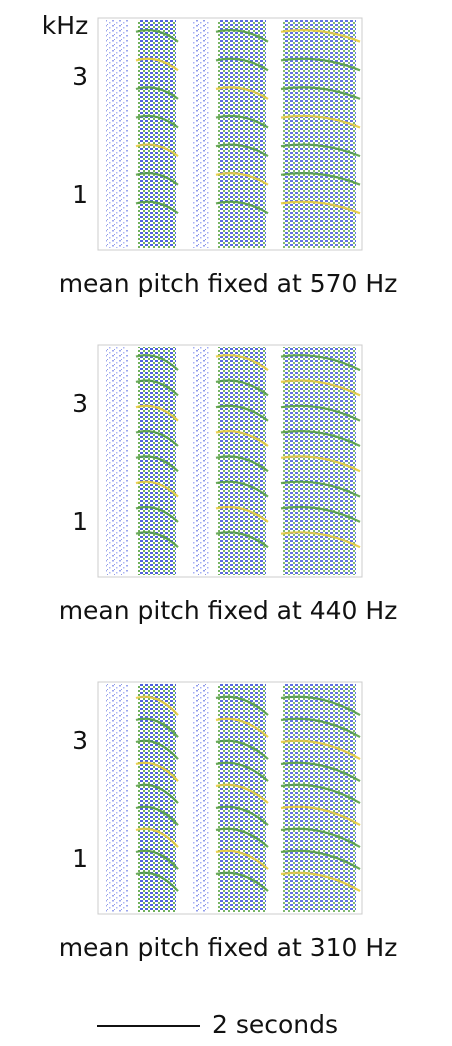  What do you see at coordinates (228, 610) in the screenshot?
I see `caption: mean pitch fixed at 440 Hz` at bounding box center [228, 610].